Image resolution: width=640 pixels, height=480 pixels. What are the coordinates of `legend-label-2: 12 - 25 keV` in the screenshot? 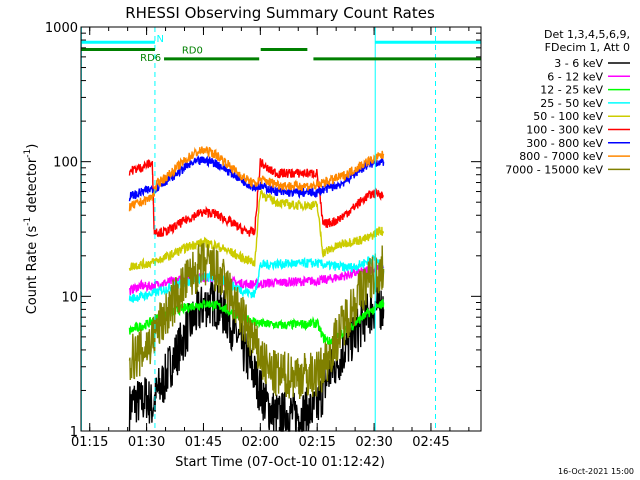 It's located at (571, 90).